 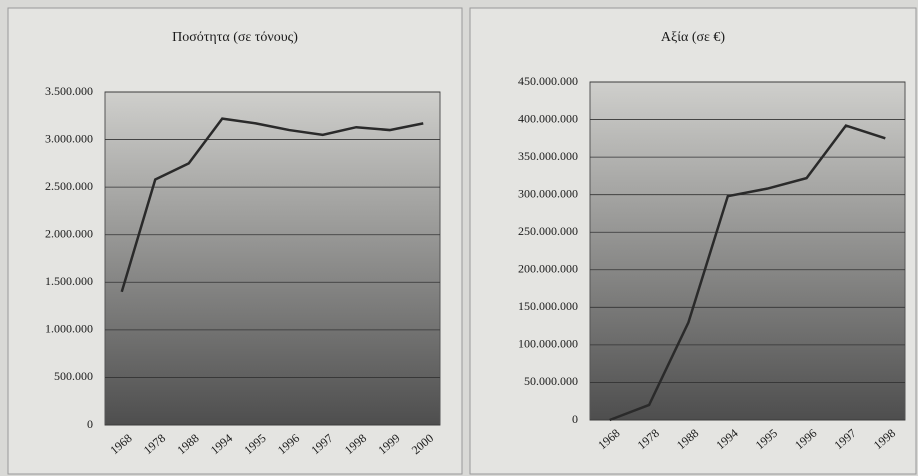 What do you see at coordinates (69, 233) in the screenshot?
I see `y-tick-label: 2.000.000` at bounding box center [69, 233].